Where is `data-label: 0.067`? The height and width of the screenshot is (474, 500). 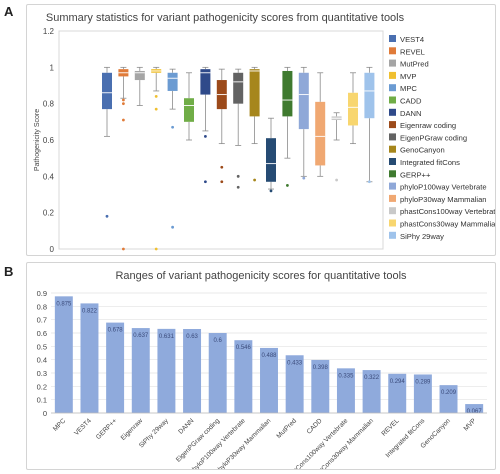
data-label: 0.067 is located at coordinates (475, 412).